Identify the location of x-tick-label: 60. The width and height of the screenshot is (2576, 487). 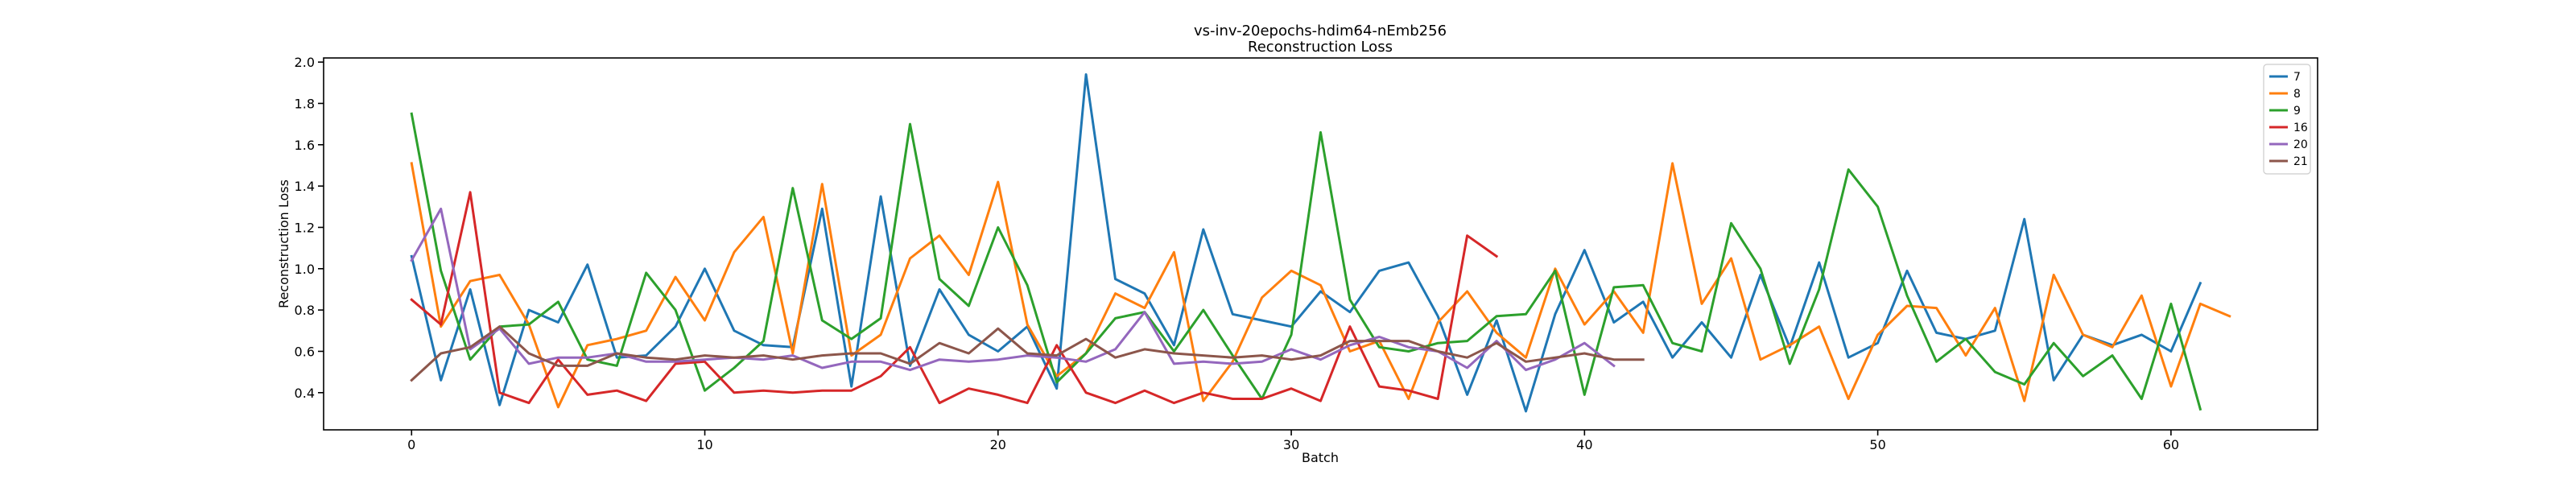
(2171, 444).